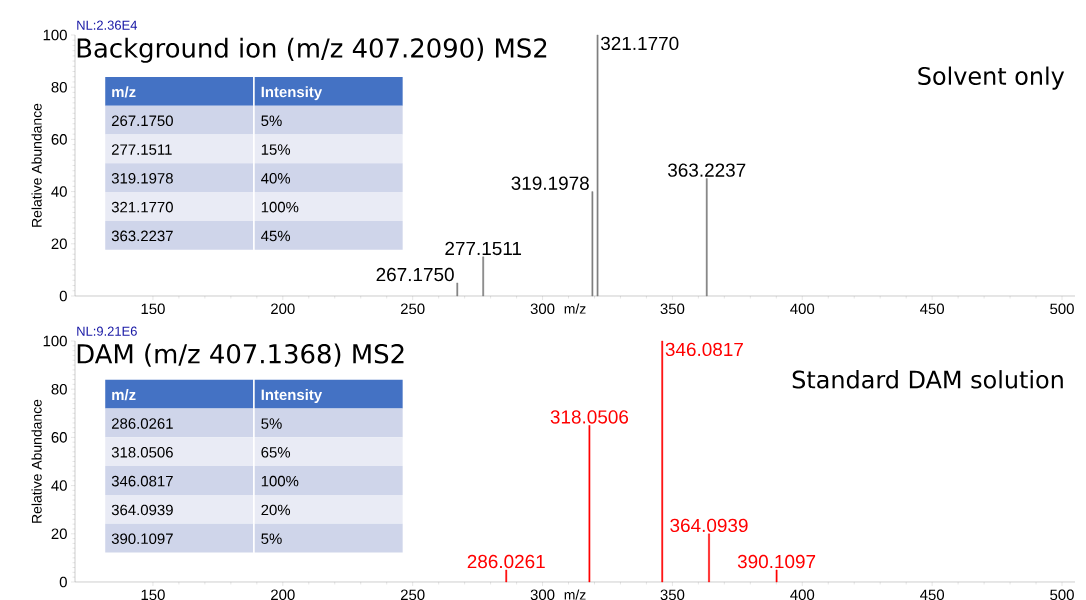 The height and width of the screenshot is (600, 1086). What do you see at coordinates (276, 149) in the screenshot?
I see `annotation: 15%` at bounding box center [276, 149].